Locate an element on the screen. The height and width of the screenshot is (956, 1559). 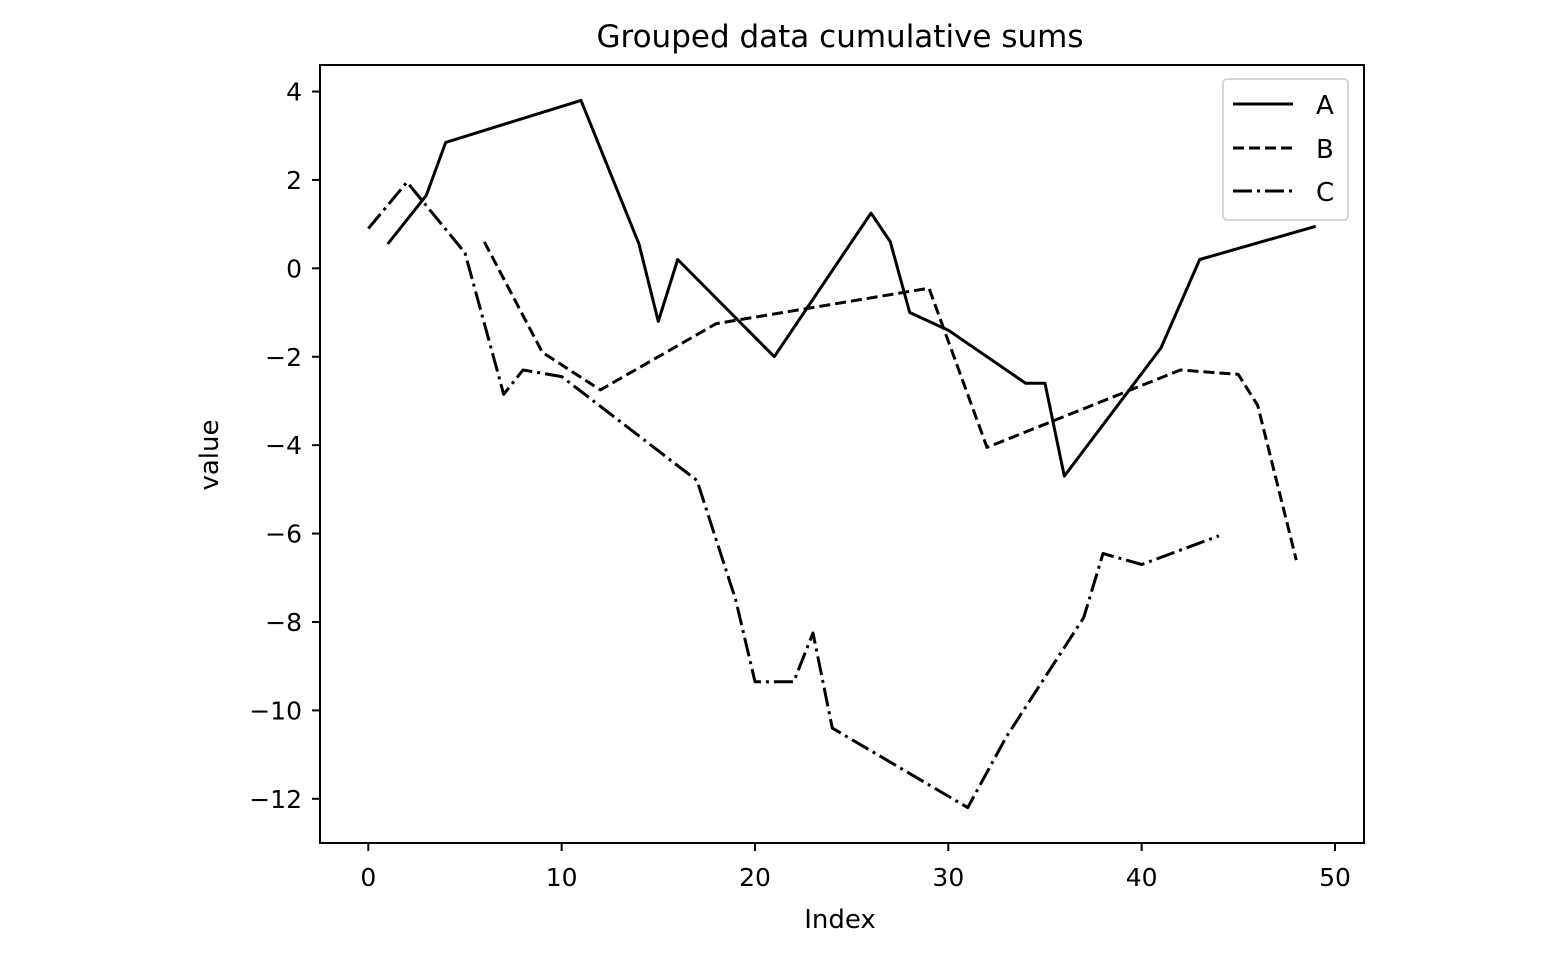
y-tick-label: −10 is located at coordinates (275, 710).